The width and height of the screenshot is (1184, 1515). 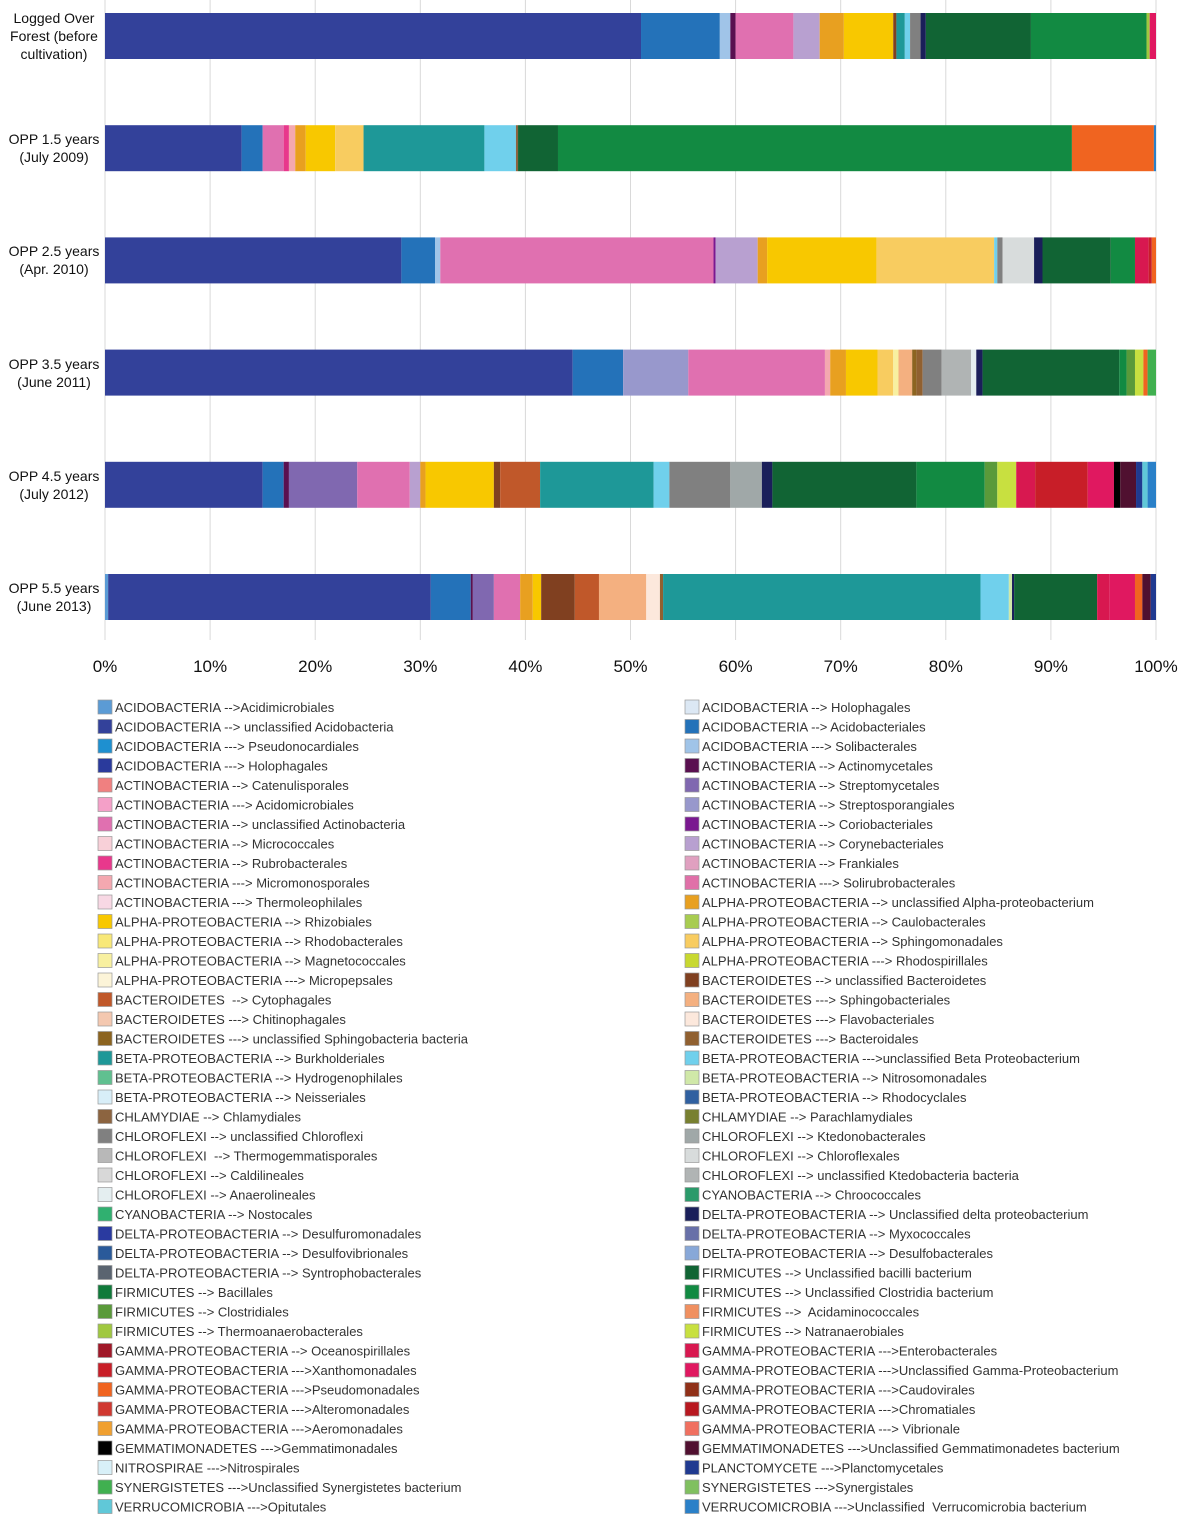 I want to click on x-tick-label: 90%, so click(x=1051, y=666).